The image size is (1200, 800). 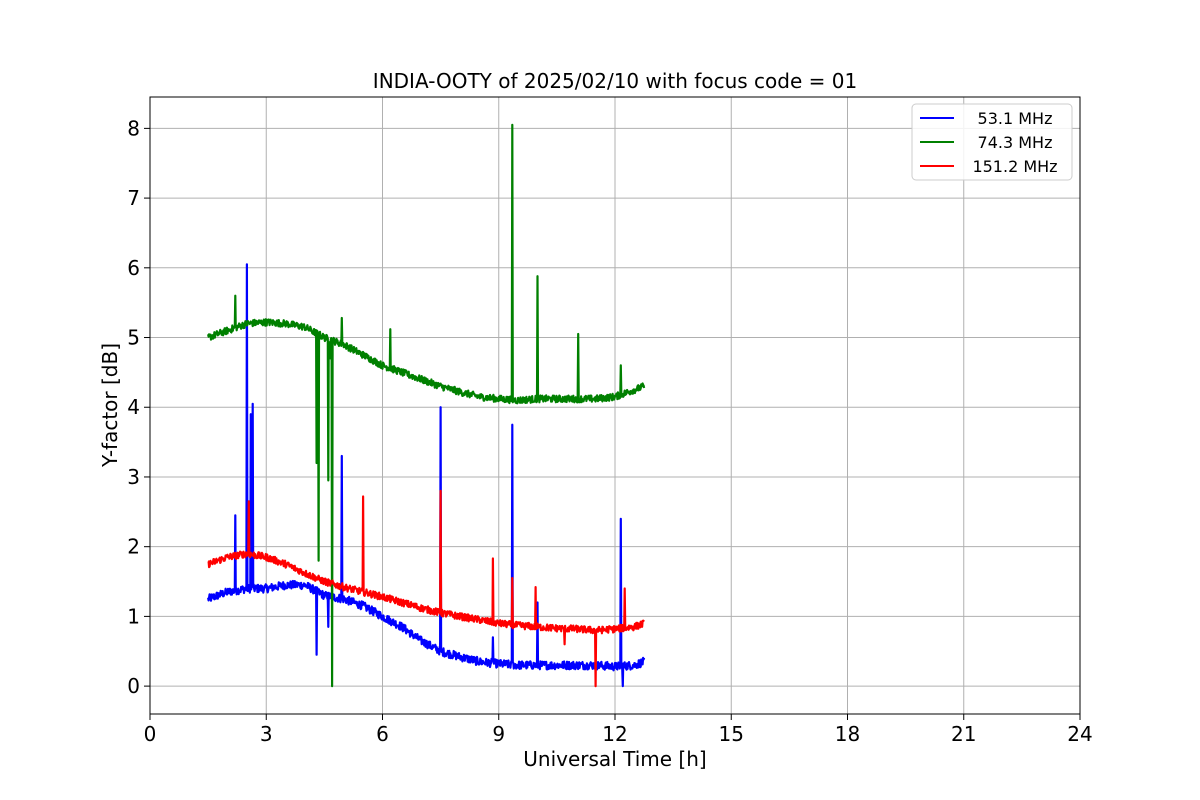 What do you see at coordinates (963, 734) in the screenshot?
I see `x-tick-label: 21` at bounding box center [963, 734].